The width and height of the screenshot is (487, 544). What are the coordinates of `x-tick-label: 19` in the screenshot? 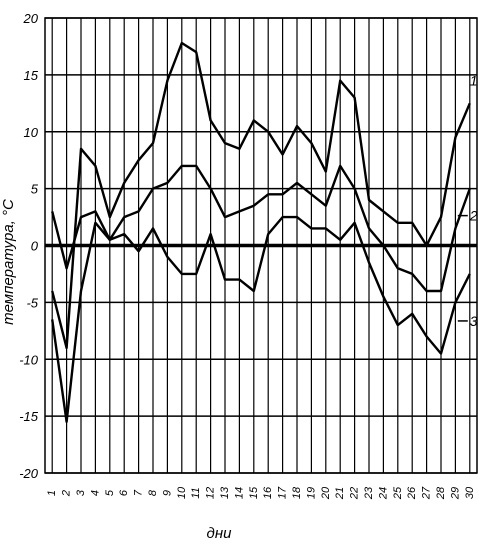 It's located at (311, 493).